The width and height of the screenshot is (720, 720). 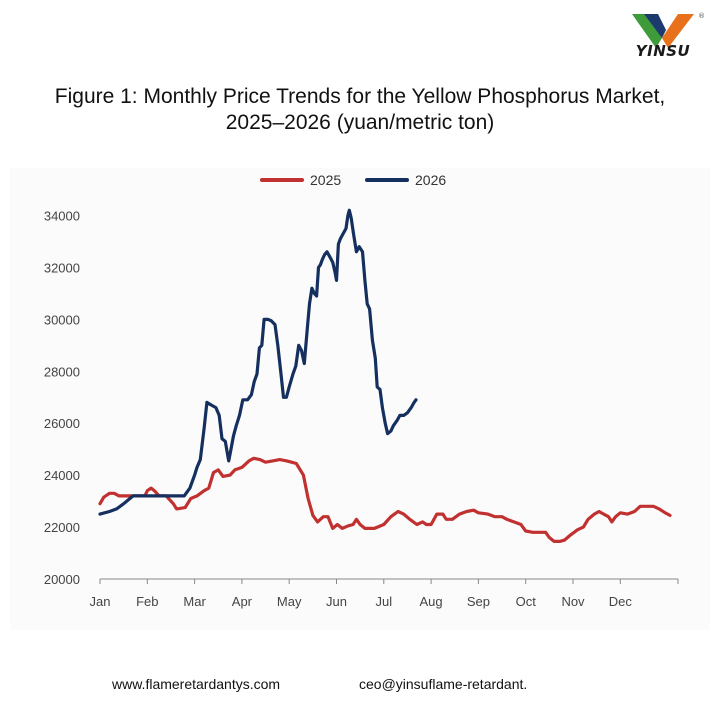 I want to click on x-tick-label: Dec, so click(x=621, y=601).